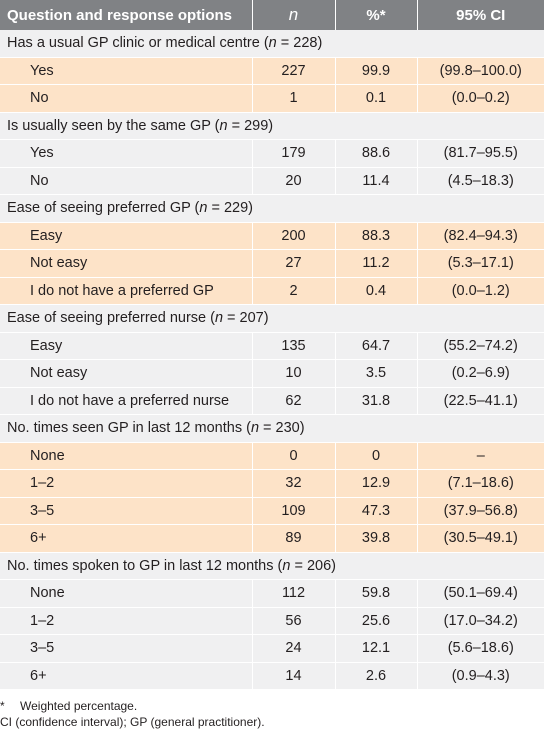 This screenshot has width=544, height=730. I want to click on header-n: n, so click(294, 15).